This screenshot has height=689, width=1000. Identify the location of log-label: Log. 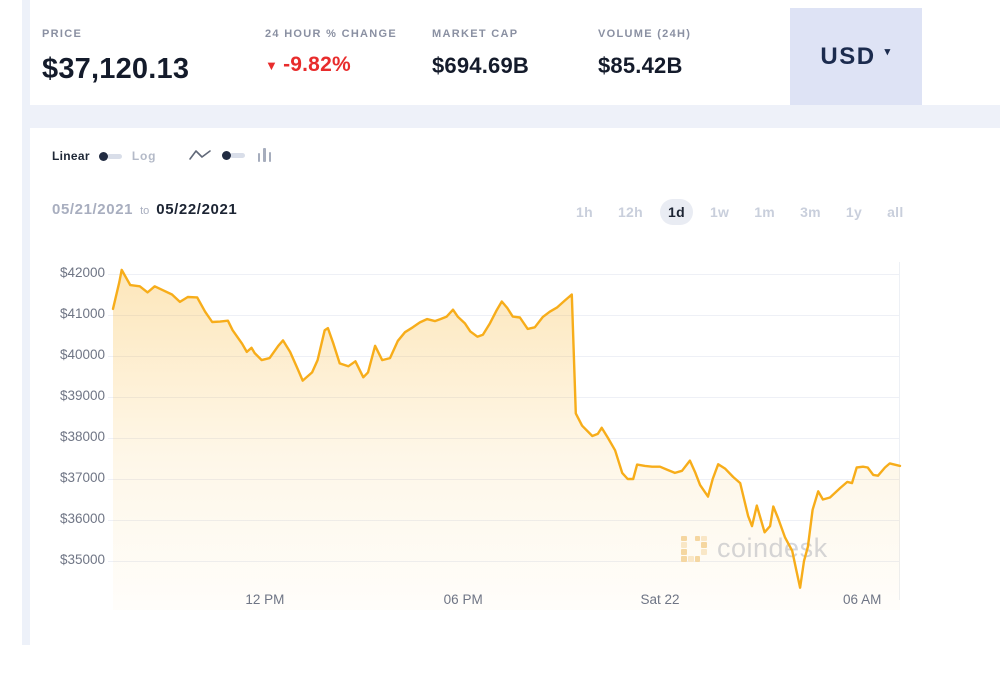
(144, 156).